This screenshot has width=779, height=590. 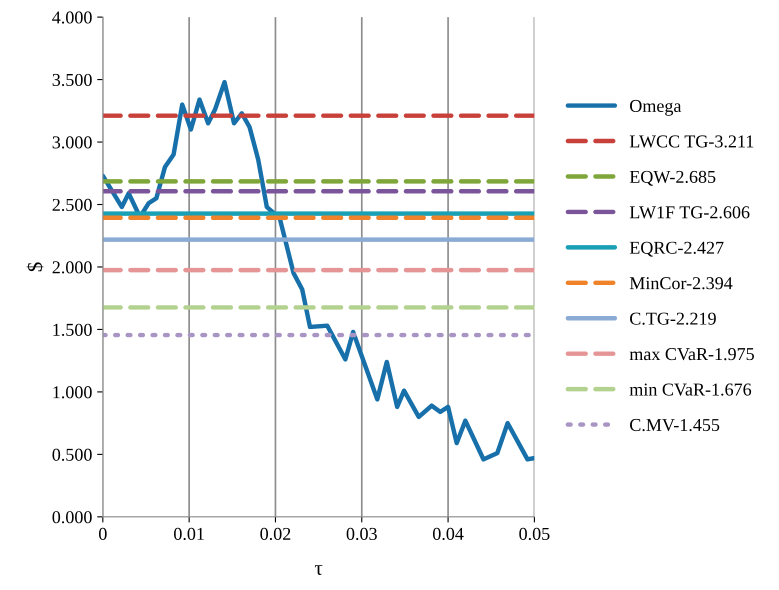 What do you see at coordinates (72, 454) in the screenshot?
I see `y-tick-label: 0.500` at bounding box center [72, 454].